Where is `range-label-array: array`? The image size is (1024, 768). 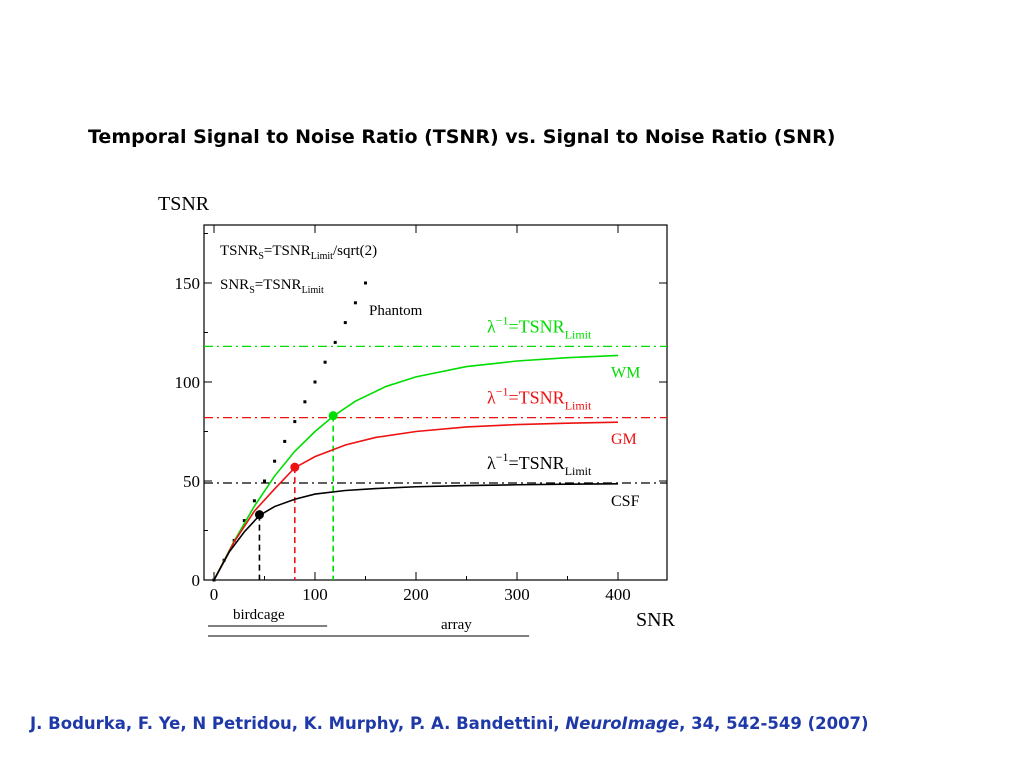
range-label-array: array is located at coordinates (456, 625).